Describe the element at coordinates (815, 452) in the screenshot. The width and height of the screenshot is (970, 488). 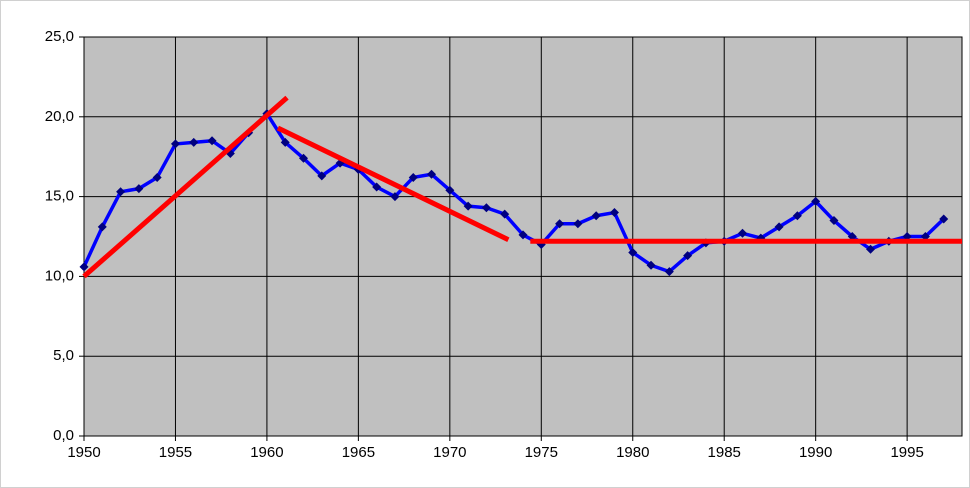
I see `x-tick-label: 1990` at that location.